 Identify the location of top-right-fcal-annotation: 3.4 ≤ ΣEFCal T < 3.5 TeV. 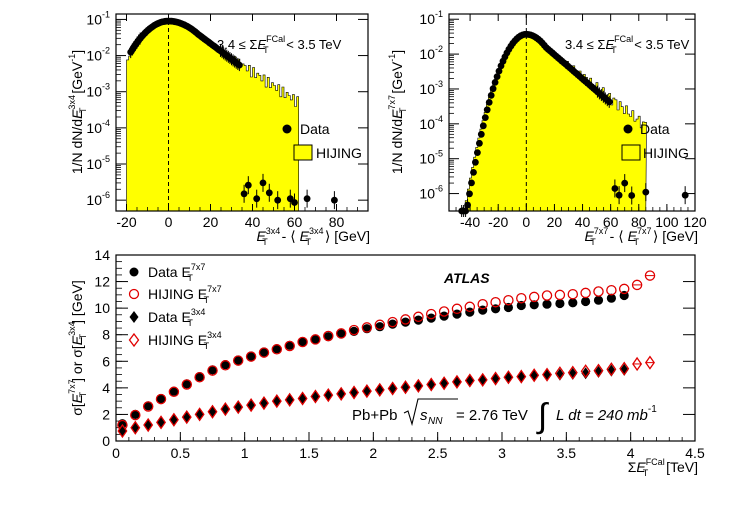
(627, 44).